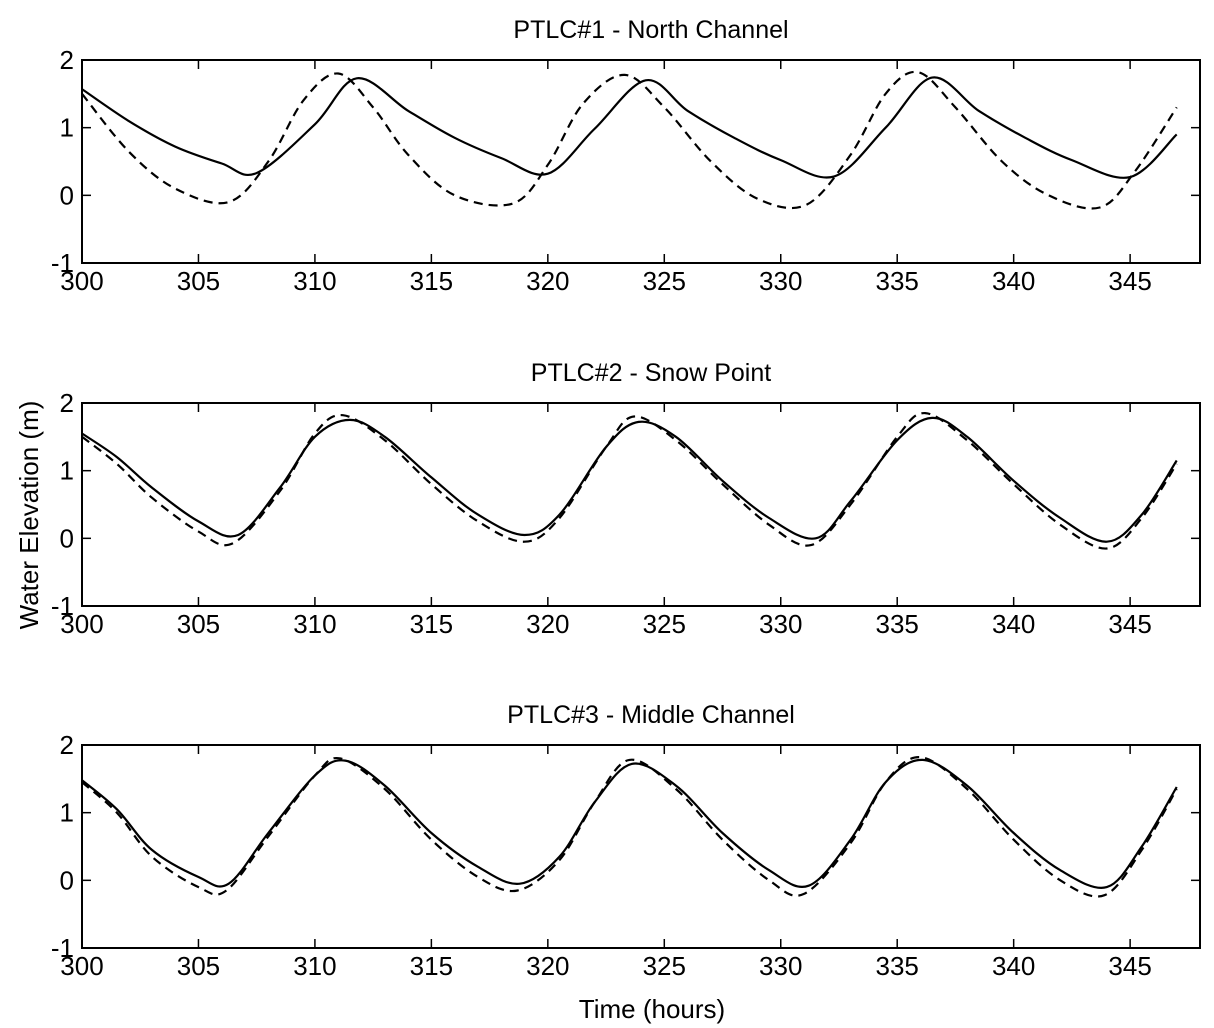 Image resolution: width=1214 pixels, height=1028 pixels. I want to click on chart-title: PTLC#3 - Middle Channel, so click(651, 715).